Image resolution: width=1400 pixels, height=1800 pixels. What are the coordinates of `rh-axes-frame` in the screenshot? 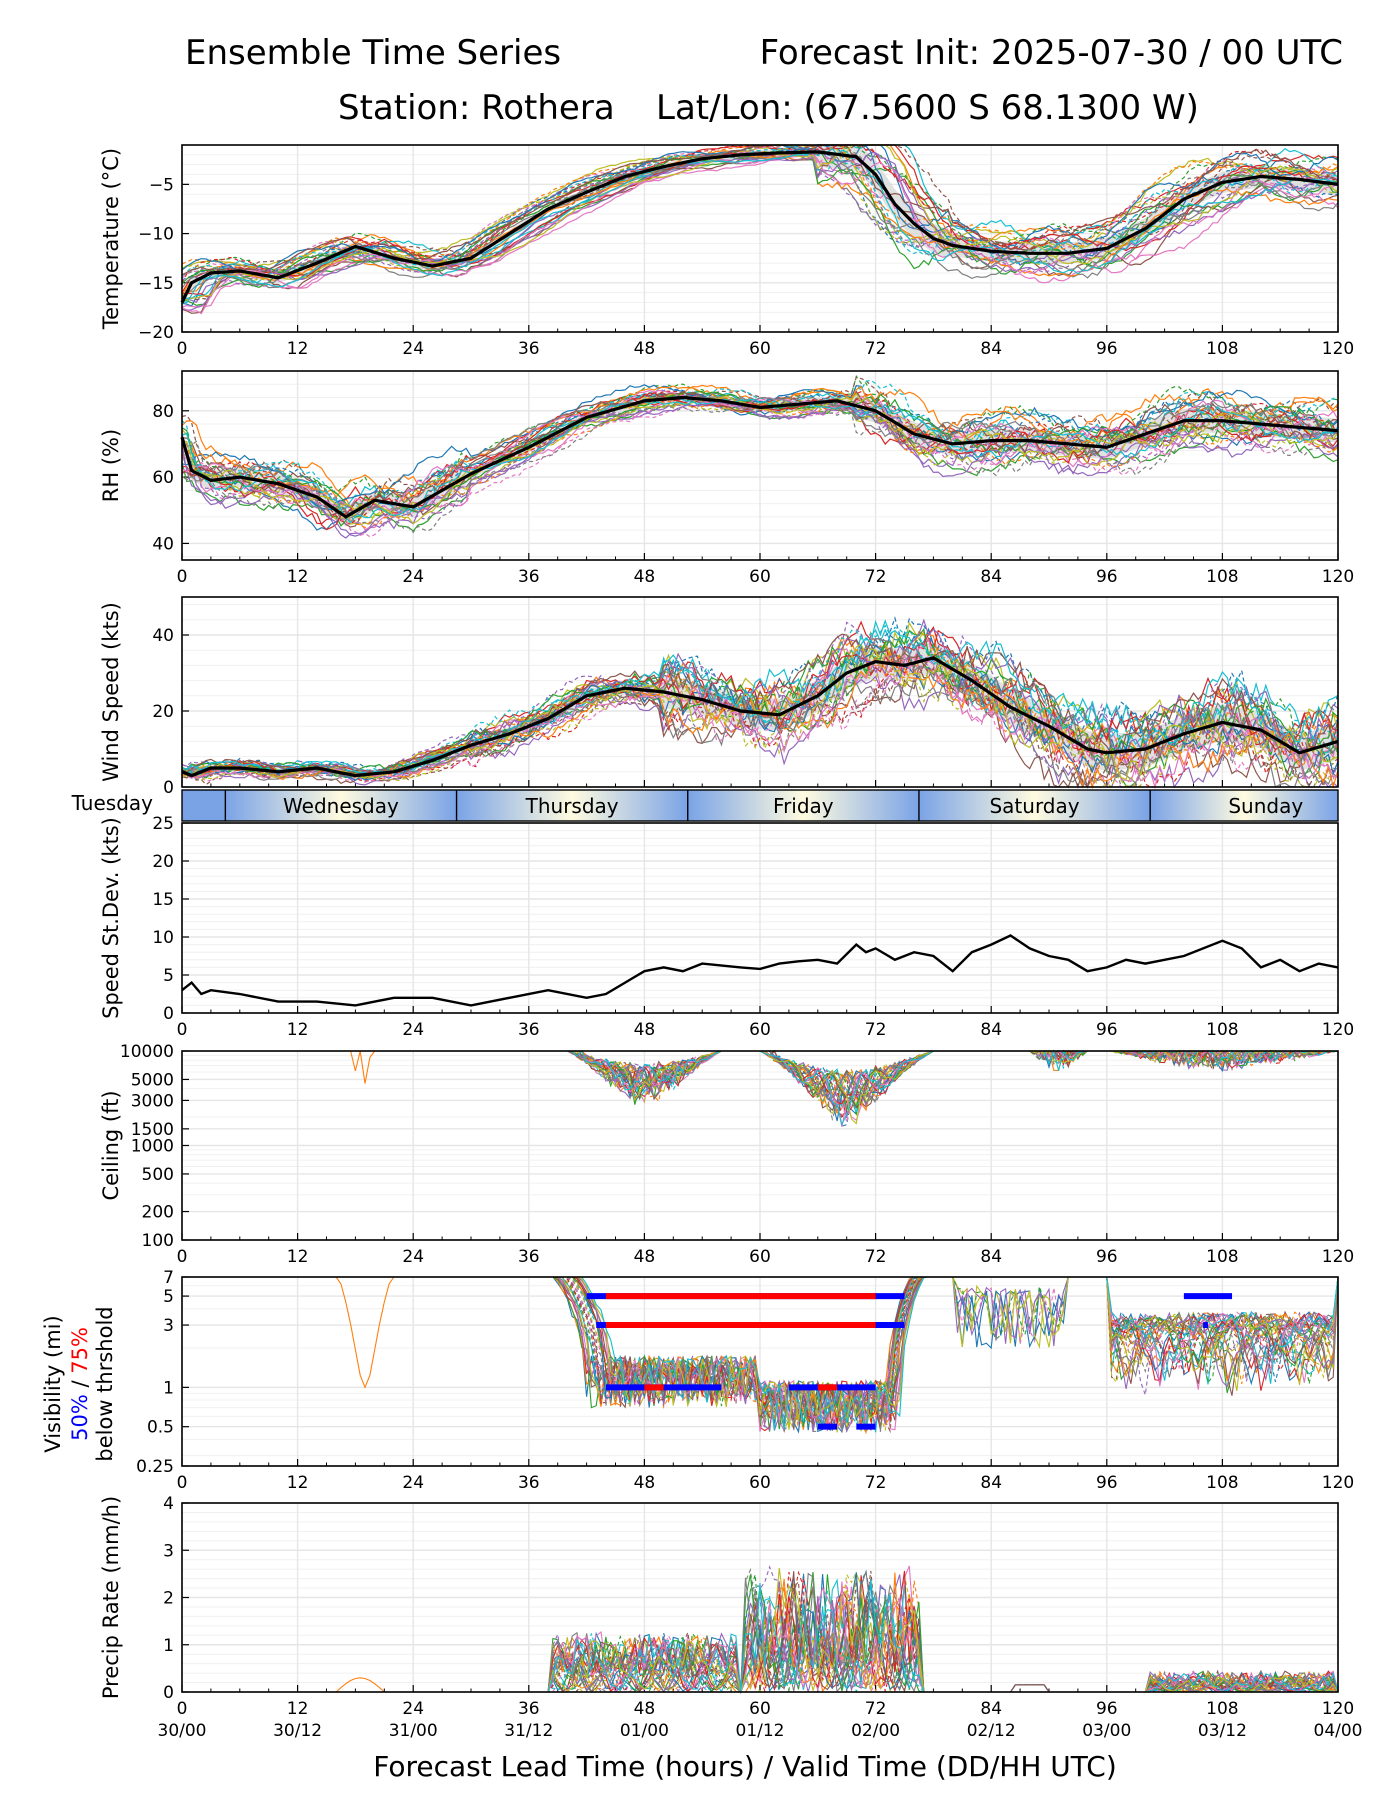 It's located at (760, 465).